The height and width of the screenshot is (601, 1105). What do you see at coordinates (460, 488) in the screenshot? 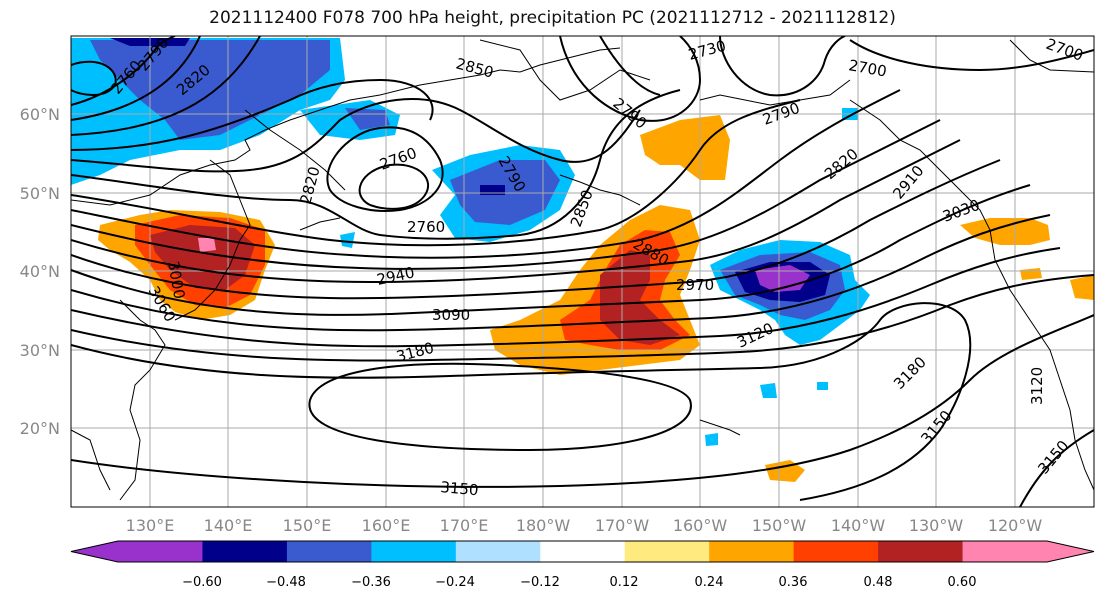
I see `contour-label: 3150` at bounding box center [460, 488].